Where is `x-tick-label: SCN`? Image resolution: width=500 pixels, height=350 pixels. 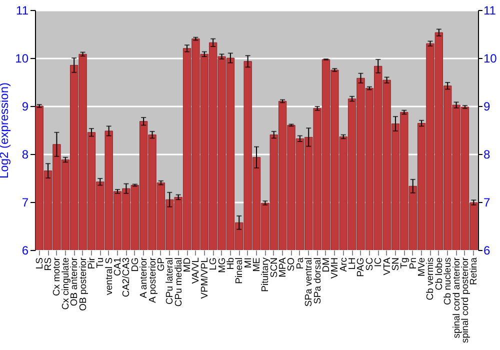 x-tick-label: SCN is located at coordinates (274, 267).